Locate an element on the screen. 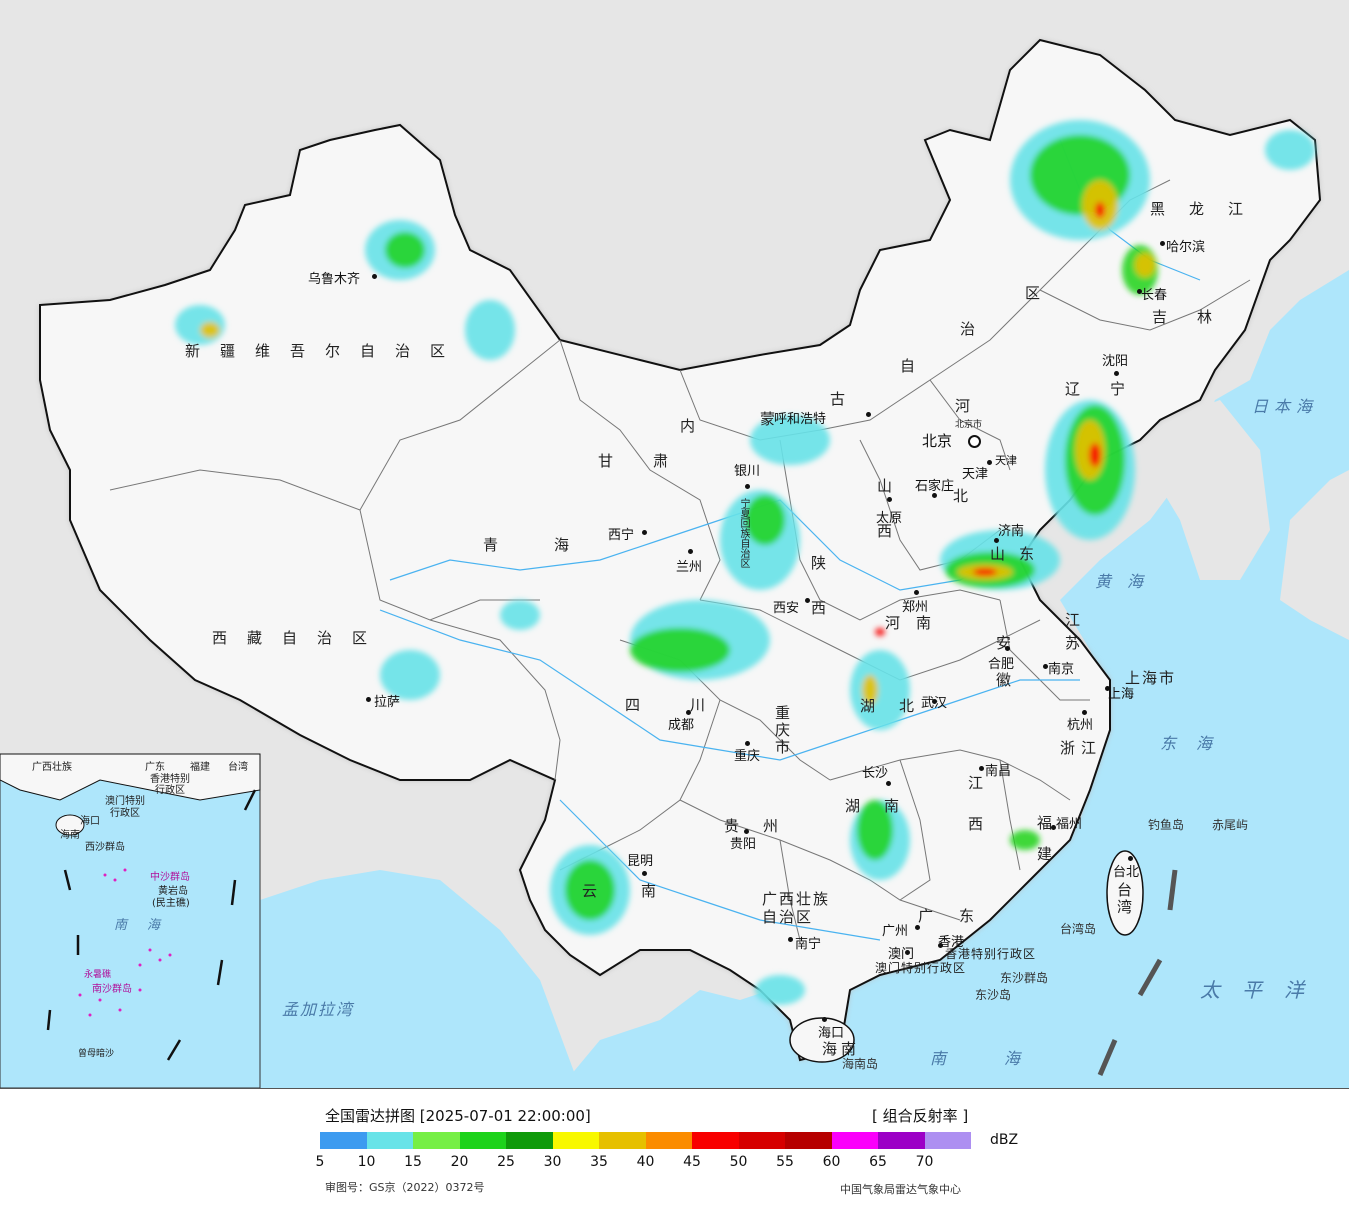  sea-yellow: 黄海 is located at coordinates (1127, 581).